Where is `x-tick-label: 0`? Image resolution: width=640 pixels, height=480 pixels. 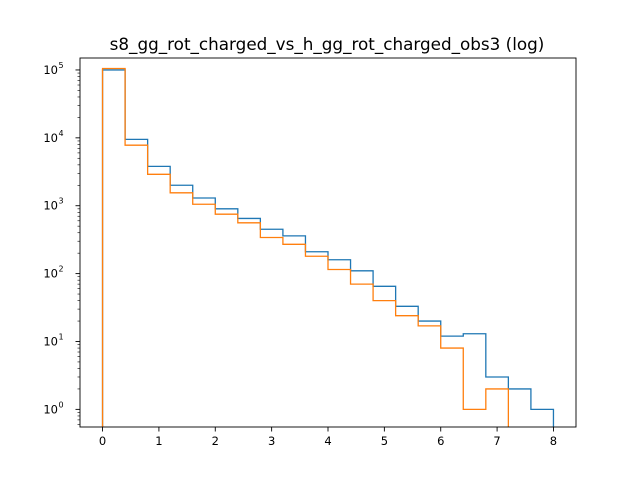
x-tick-label: 0 is located at coordinates (102, 441).